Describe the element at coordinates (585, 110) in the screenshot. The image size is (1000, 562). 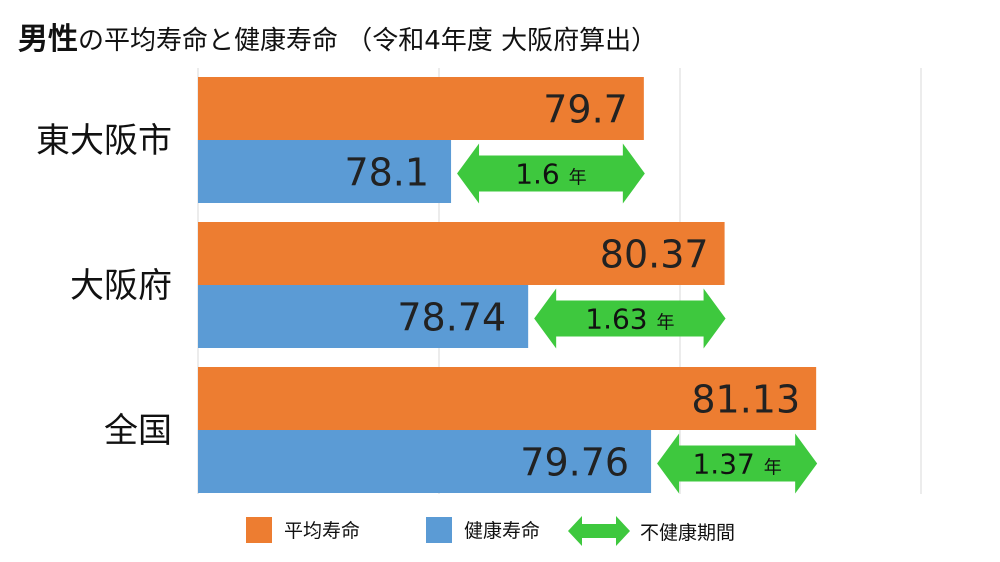
I see `average-value-label: 79.7` at that location.